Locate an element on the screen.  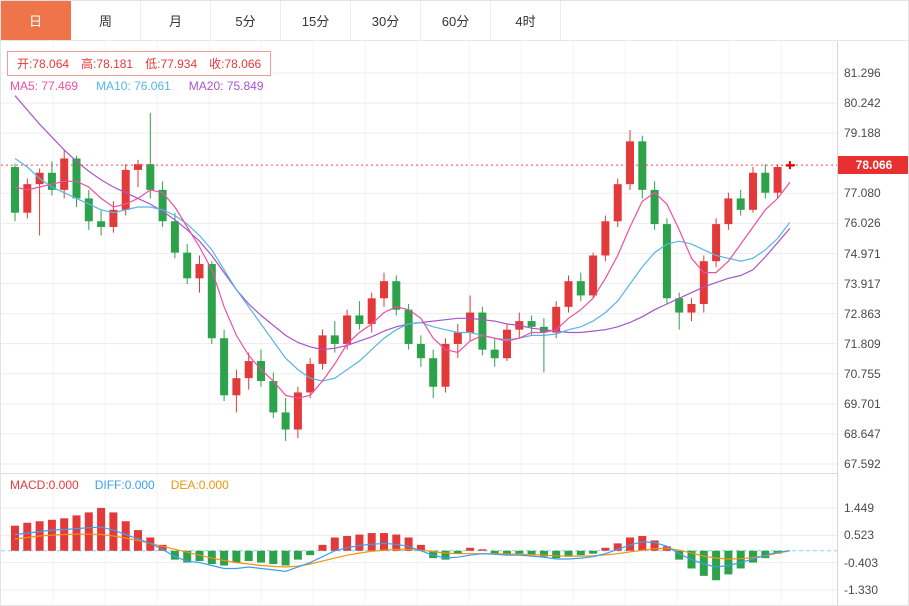
open-value: 78.064 is located at coordinates (51, 64).